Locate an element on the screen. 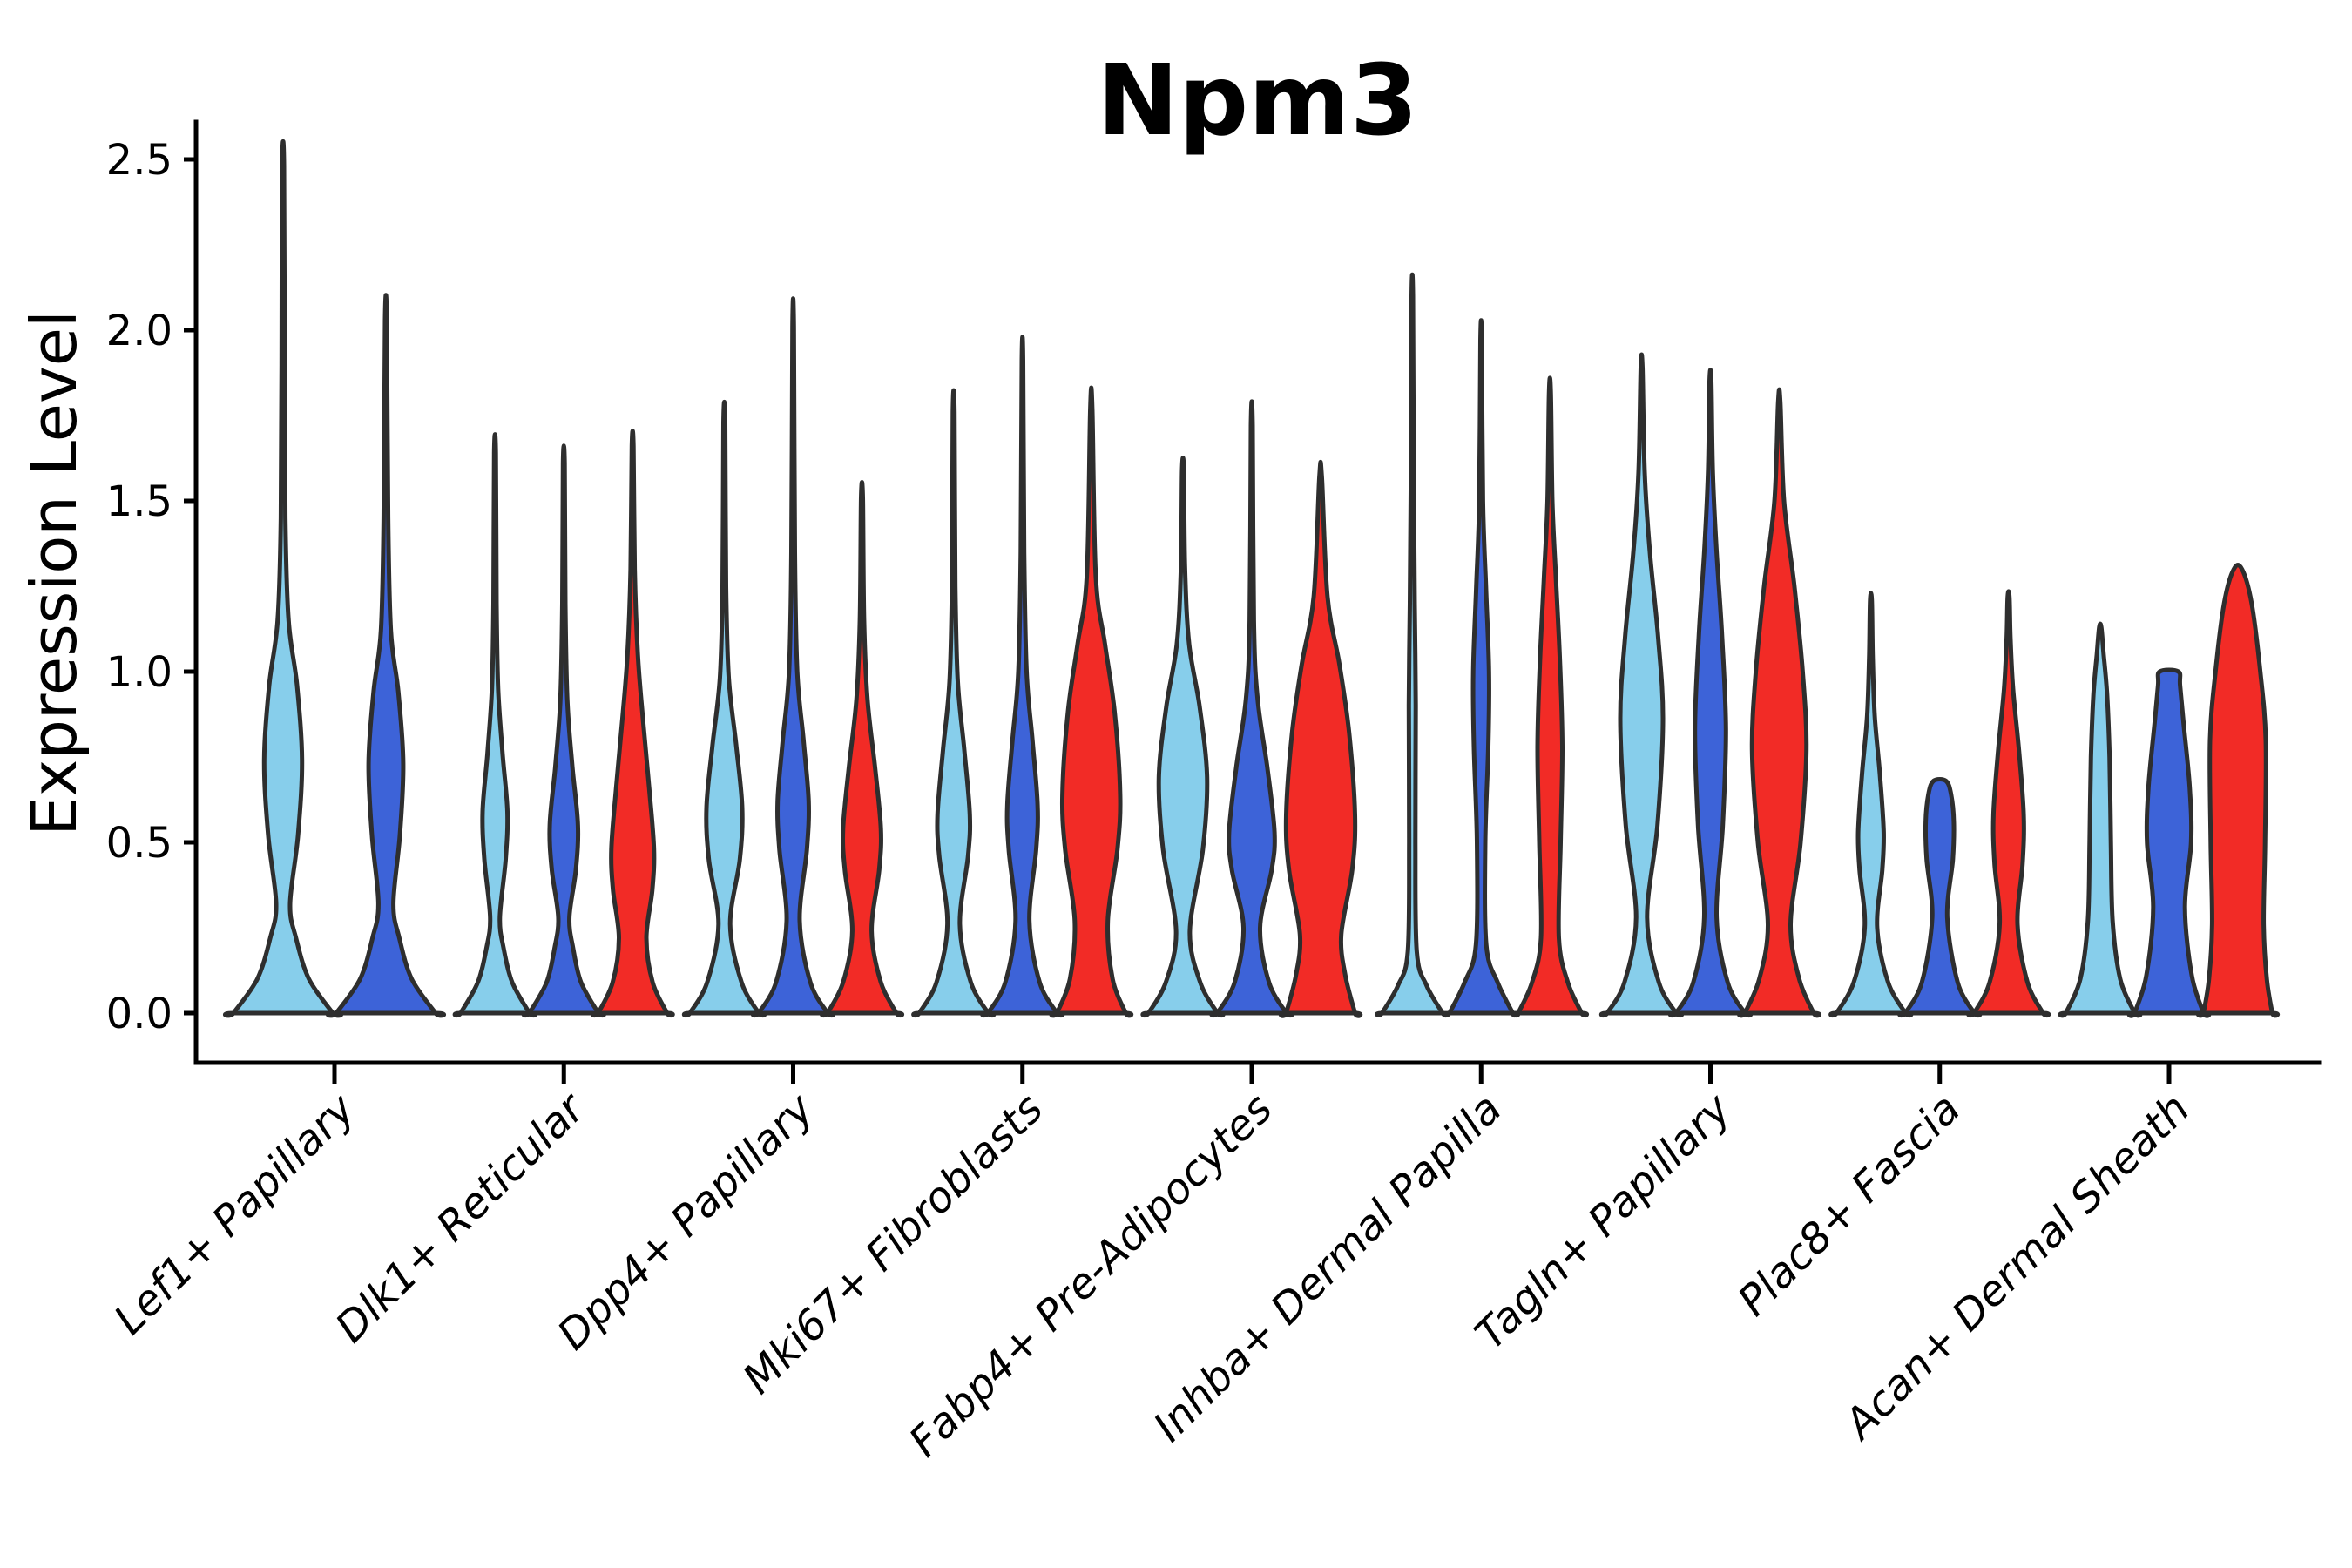 The image size is (2352, 1568). x-category-label: Plac8+ Fascia is located at coordinates (1850, 1205).